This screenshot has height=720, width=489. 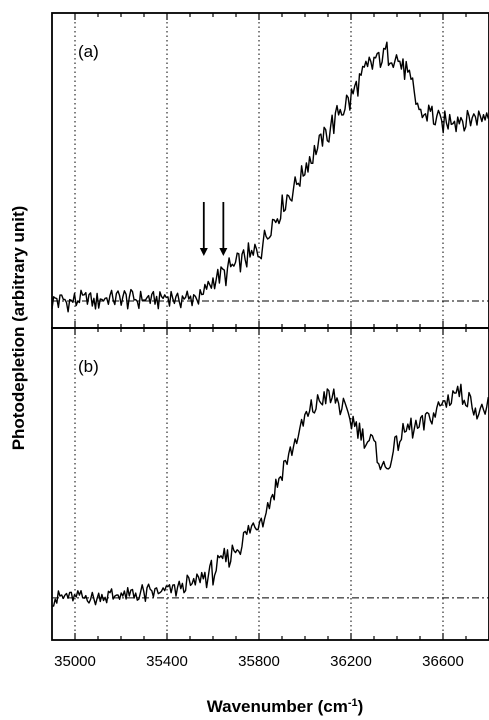 I want to click on y-axis-title: Photodepletion (arbitrary unit), so click(x=18, y=328).